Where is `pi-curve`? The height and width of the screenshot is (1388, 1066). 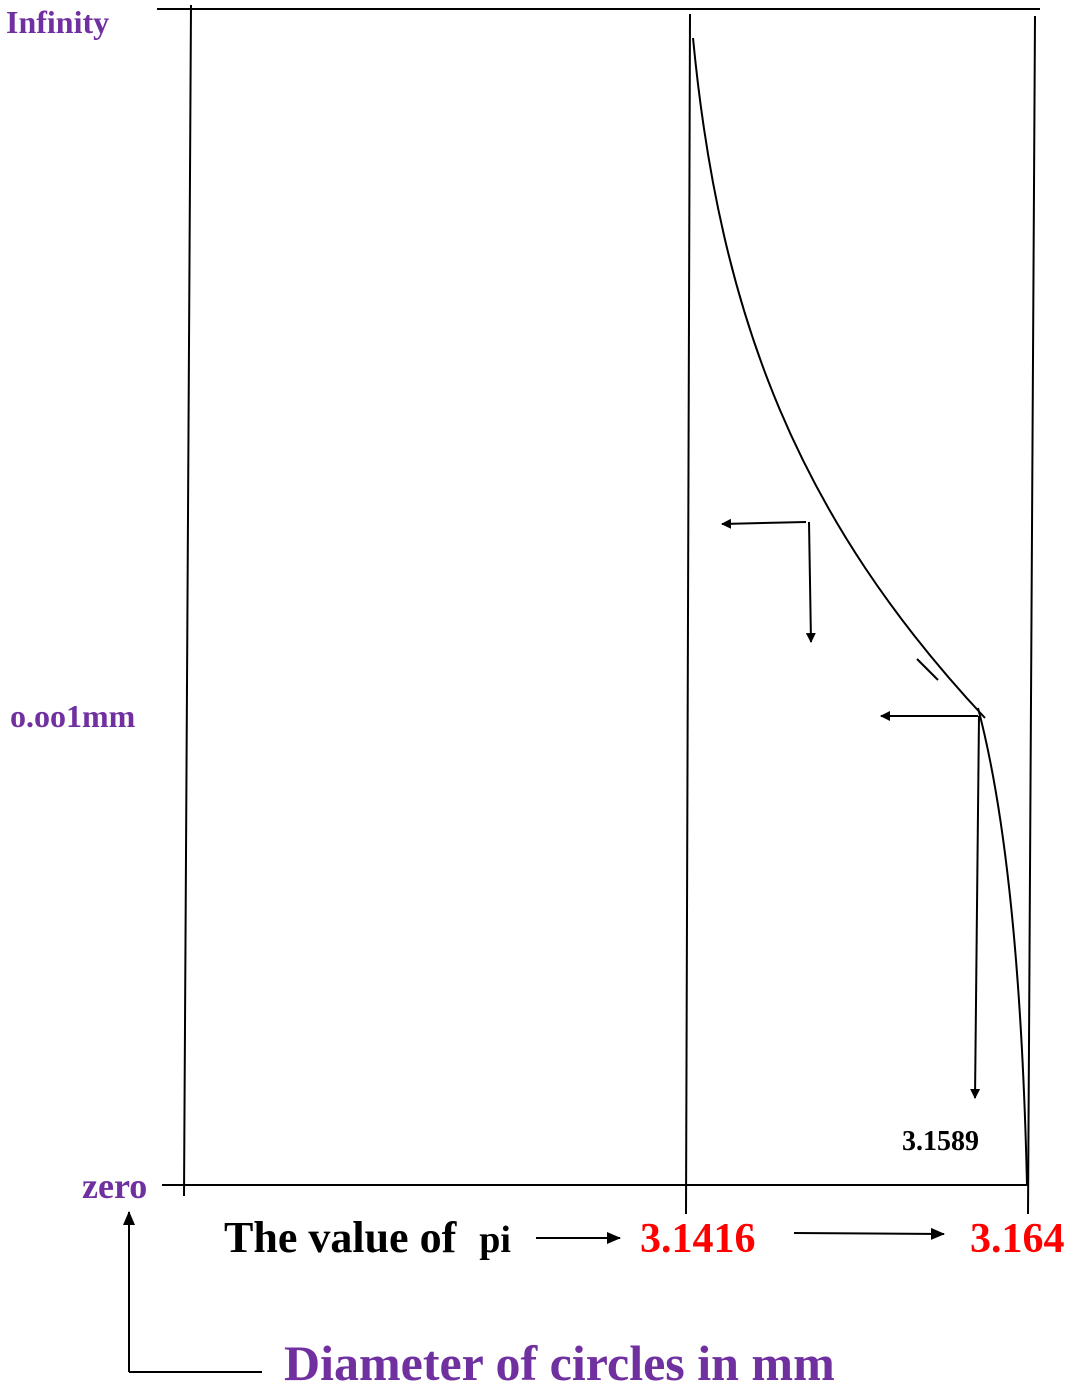
pi-curve is located at coordinates (839, 378).